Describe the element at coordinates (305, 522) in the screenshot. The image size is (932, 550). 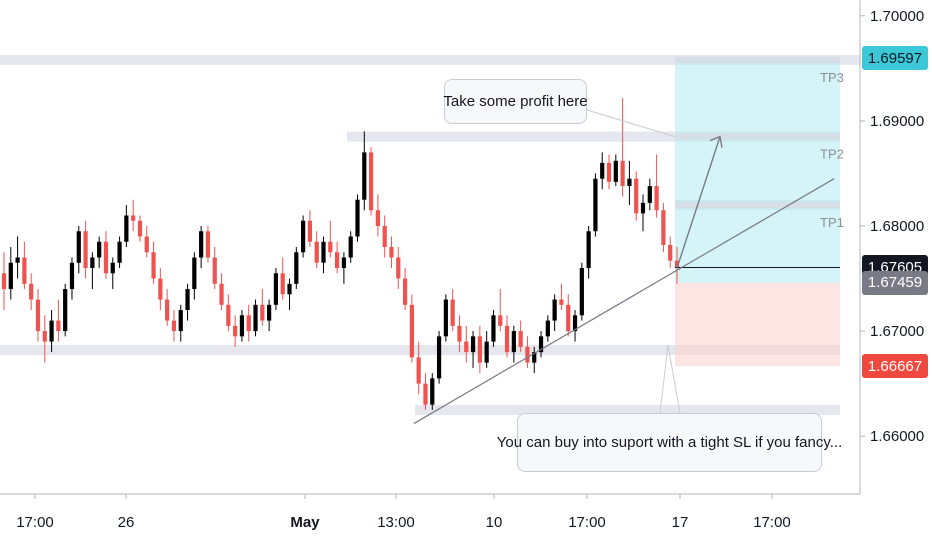
I see `x-tick-label: May` at that location.